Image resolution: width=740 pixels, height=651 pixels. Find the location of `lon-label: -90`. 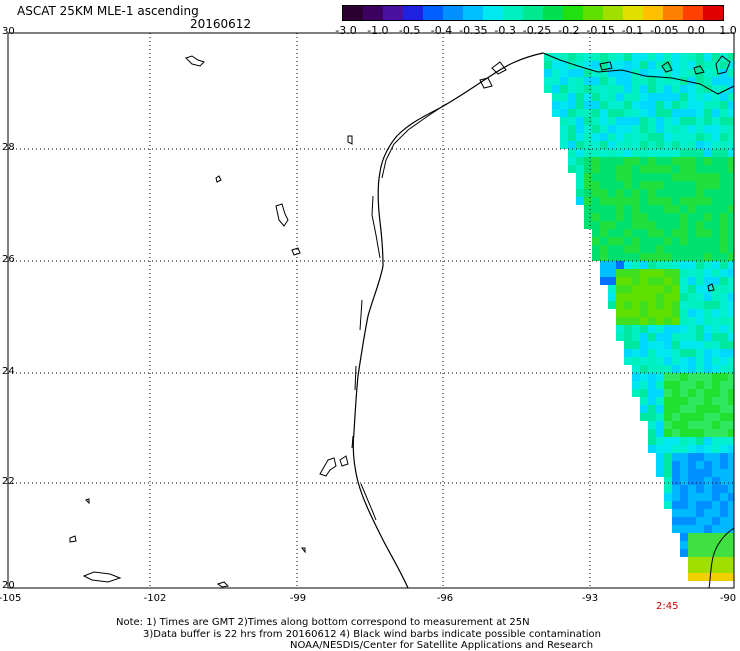

lon-label: -90 is located at coordinates (728, 598).